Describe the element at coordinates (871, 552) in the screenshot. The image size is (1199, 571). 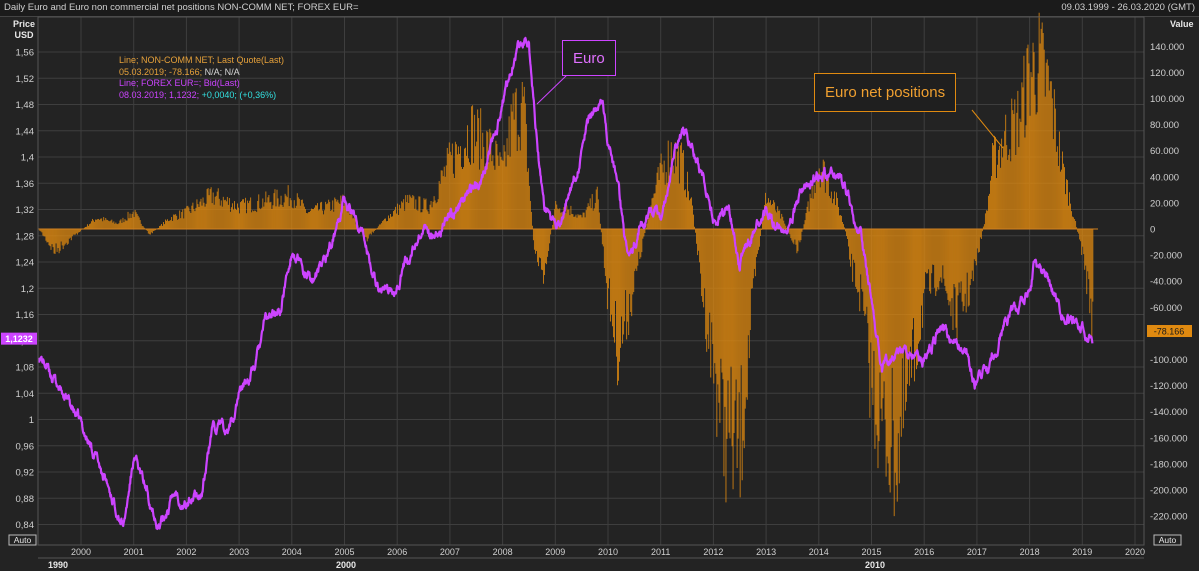
I see `x-tick-label: 2015` at that location.